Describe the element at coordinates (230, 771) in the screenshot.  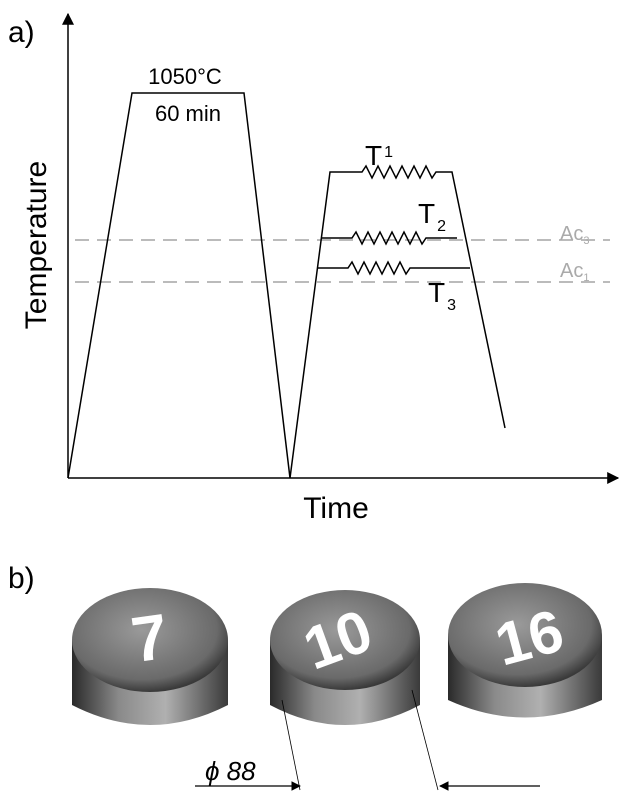
I see `dimension-label: ϕ 88` at that location.